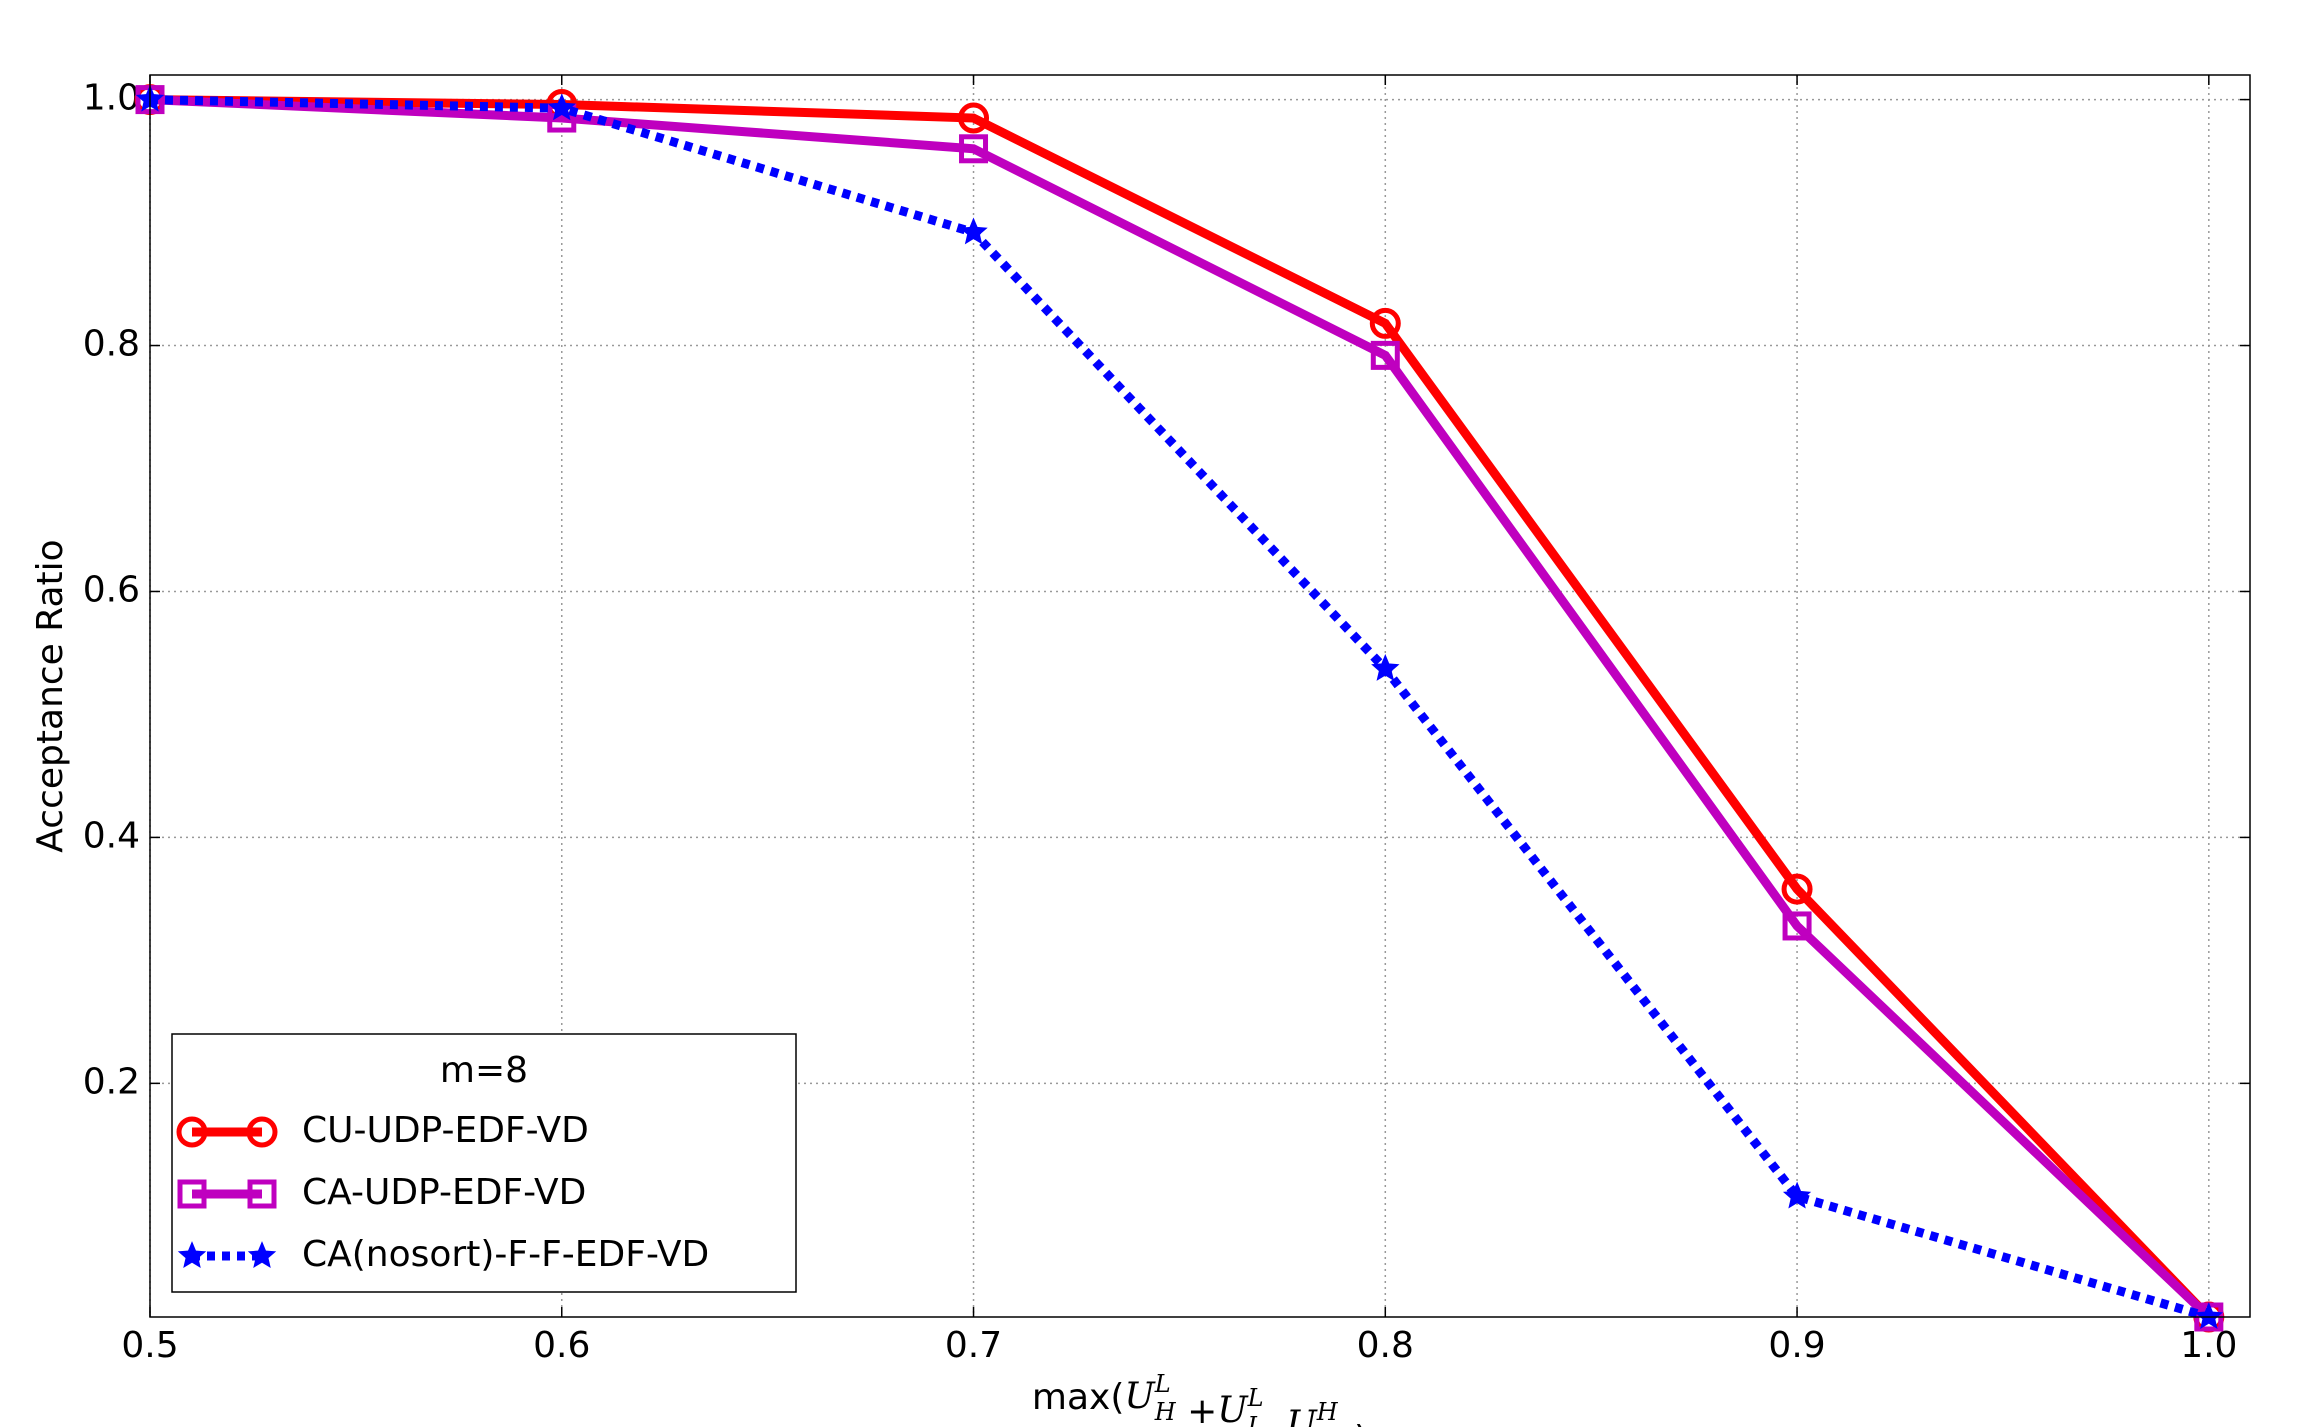  I want to click on y-tick-label: 0.8, so click(111, 344).